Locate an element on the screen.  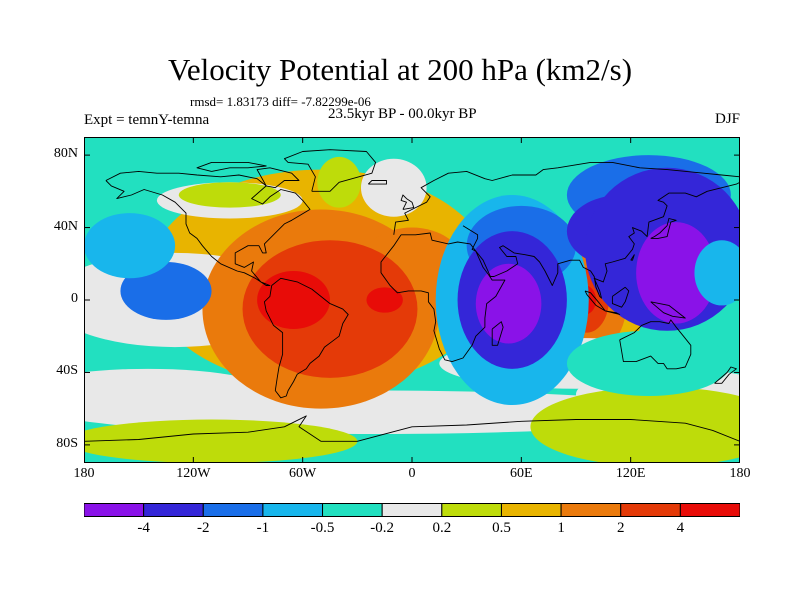
colorbar-level-label: 4 is located at coordinates (680, 528).